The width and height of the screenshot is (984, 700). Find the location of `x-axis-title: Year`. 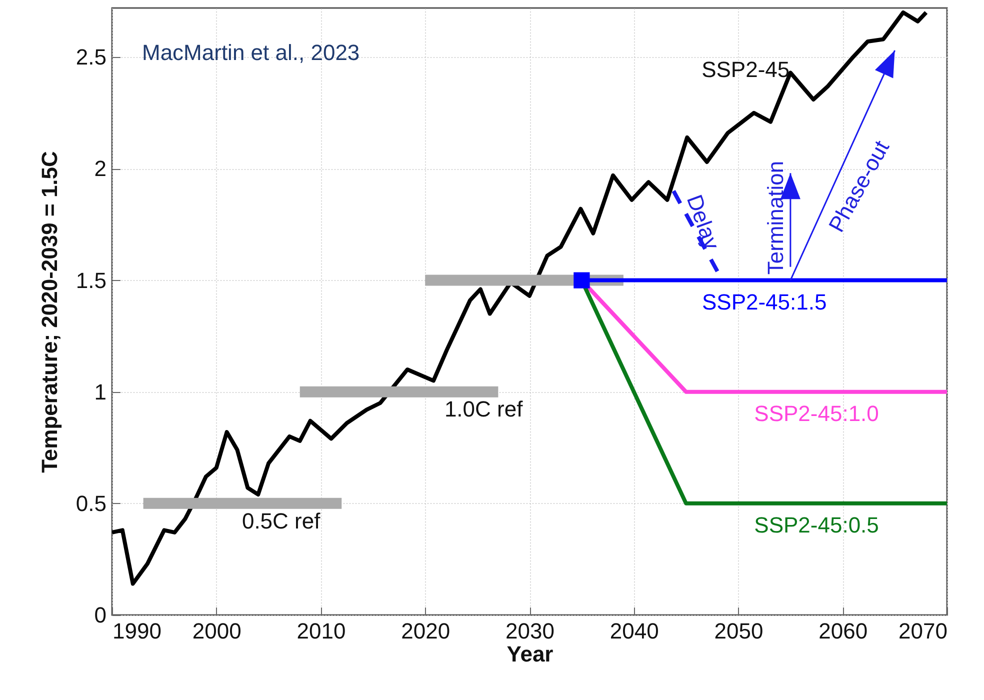

x-axis-title: Year is located at coordinates (530, 654).